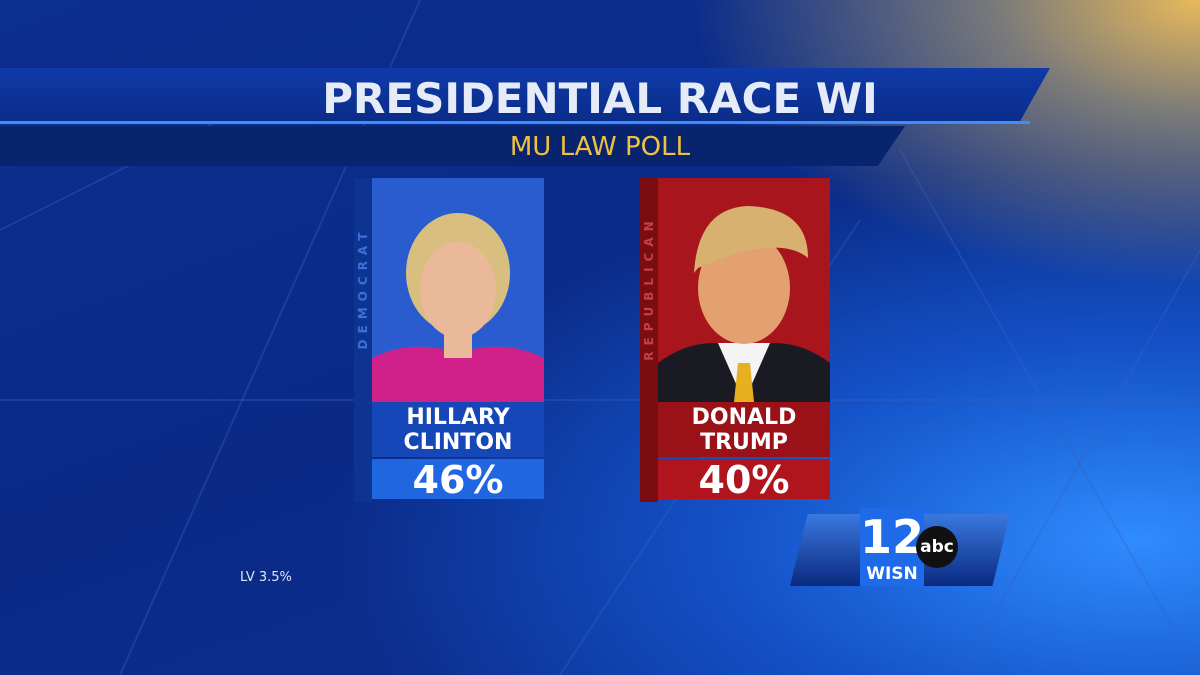  Describe the element at coordinates (266, 577) in the screenshot. I see `footnote: LV 3.5%` at that location.